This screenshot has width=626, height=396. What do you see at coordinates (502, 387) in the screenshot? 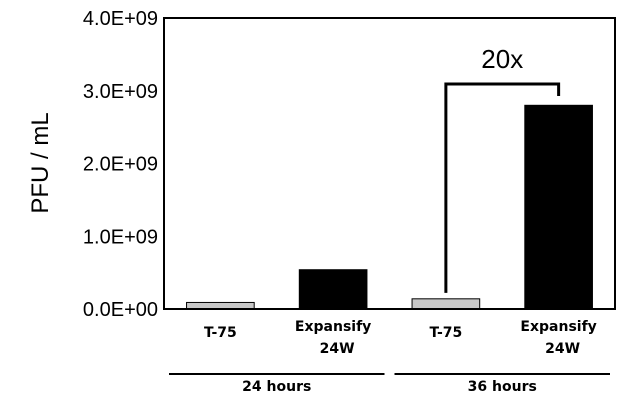
I see `group-label: 36 hours` at bounding box center [502, 387].